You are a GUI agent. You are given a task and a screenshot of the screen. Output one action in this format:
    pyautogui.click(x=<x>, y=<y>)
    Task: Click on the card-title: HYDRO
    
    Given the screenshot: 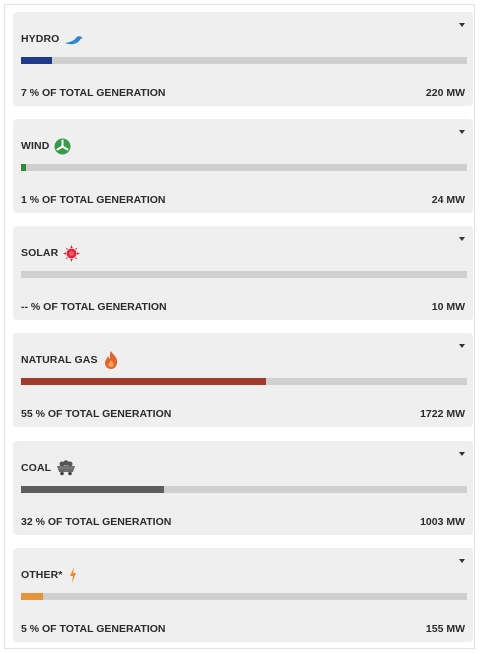 What is the action you would take?
    pyautogui.click(x=52, y=39)
    